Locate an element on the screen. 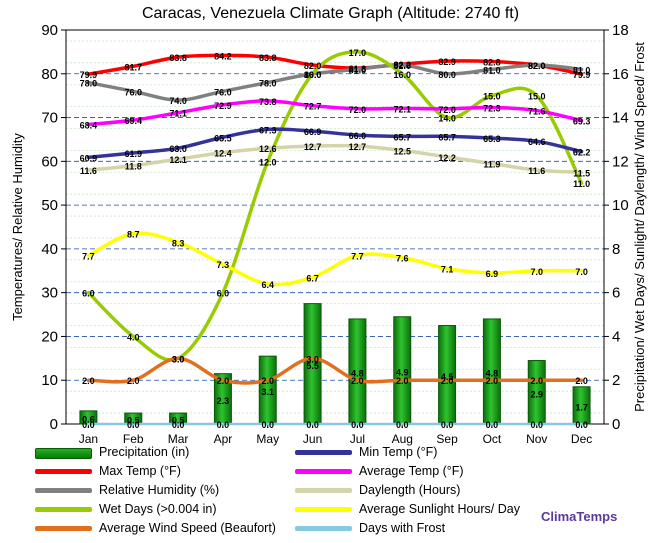  x-tick-label: Dec is located at coordinates (581, 439).